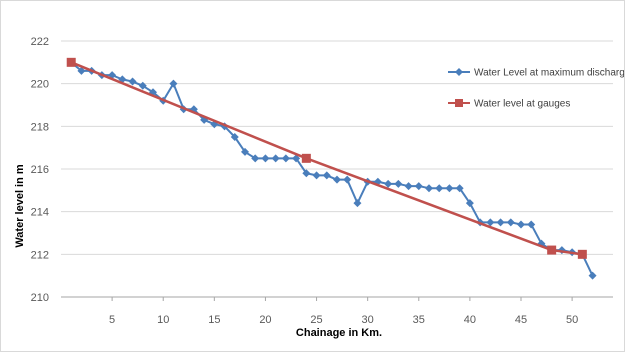 This screenshot has height=352, width=625. I want to click on x-tick-label: 50, so click(572, 320).